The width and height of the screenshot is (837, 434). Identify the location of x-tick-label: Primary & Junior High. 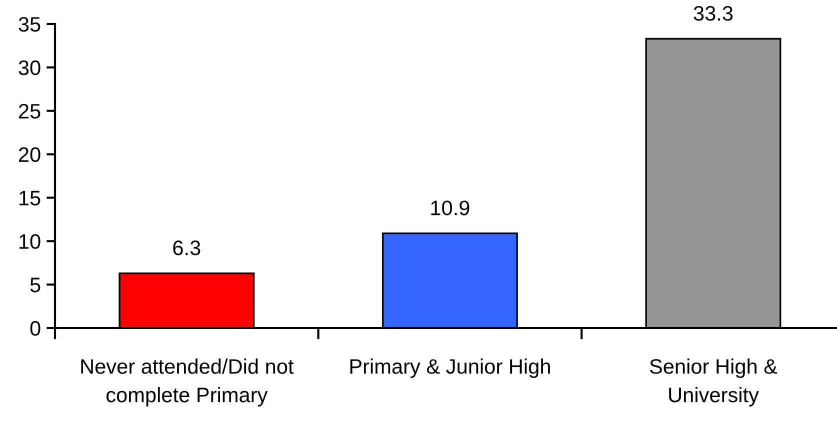
(450, 368).